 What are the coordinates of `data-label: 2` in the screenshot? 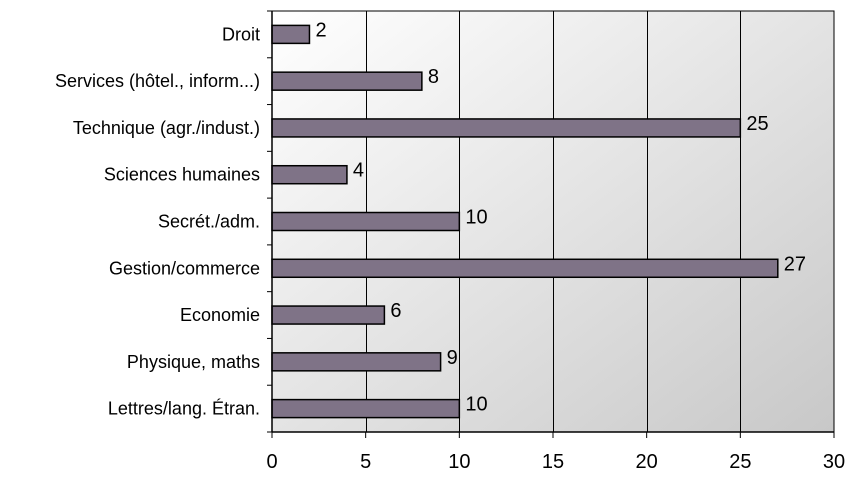 It's located at (320, 30).